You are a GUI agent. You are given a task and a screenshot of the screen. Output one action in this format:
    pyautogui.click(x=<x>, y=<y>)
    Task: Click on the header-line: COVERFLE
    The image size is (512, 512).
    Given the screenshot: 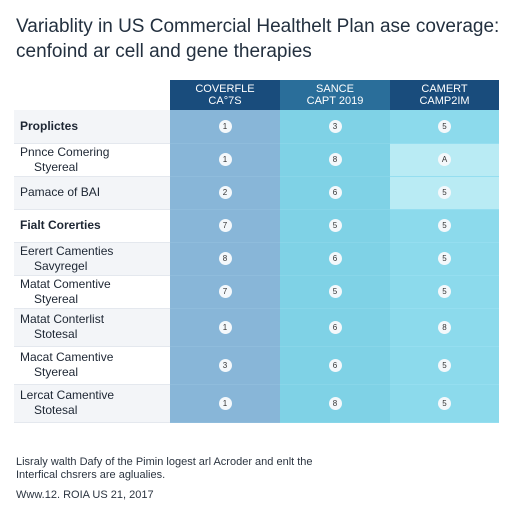 What is the action you would take?
    pyautogui.click(x=225, y=89)
    